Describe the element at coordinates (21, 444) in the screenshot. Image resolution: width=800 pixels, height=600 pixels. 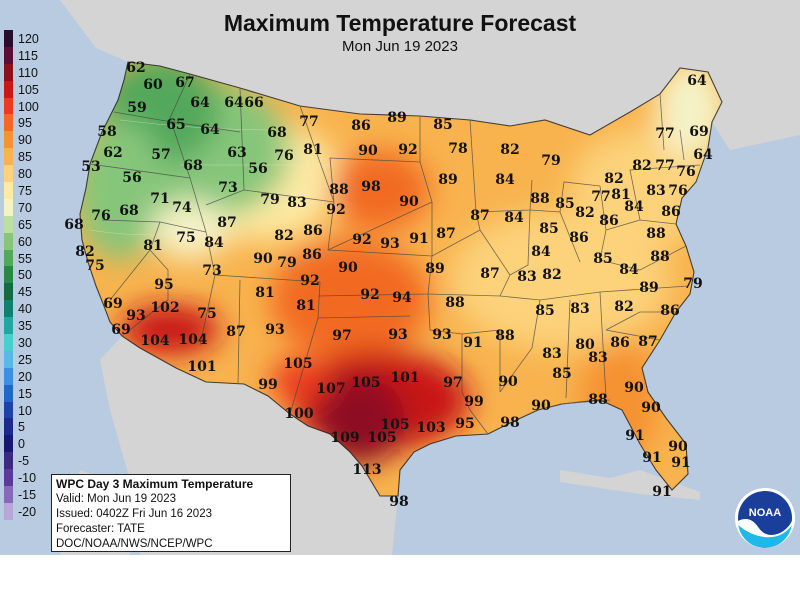
I see `legend-label: 0` at that location.